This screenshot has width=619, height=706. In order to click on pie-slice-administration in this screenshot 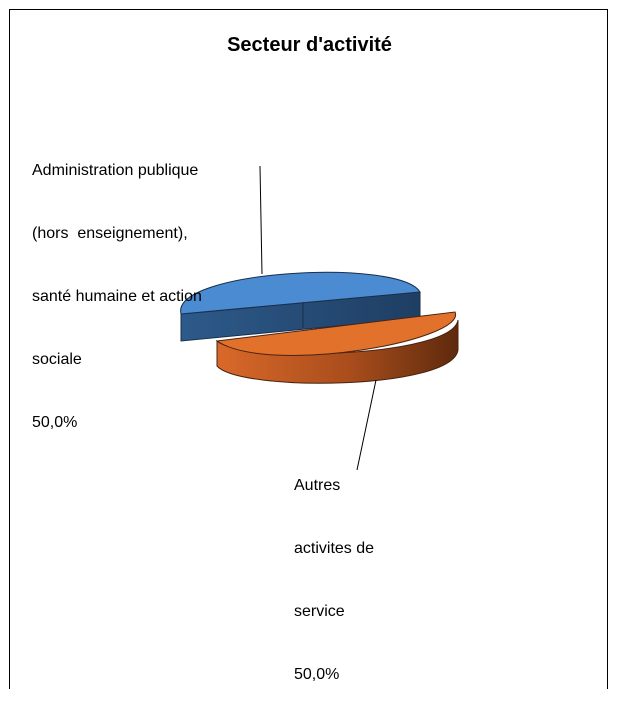, I will do `click(300, 306)`.